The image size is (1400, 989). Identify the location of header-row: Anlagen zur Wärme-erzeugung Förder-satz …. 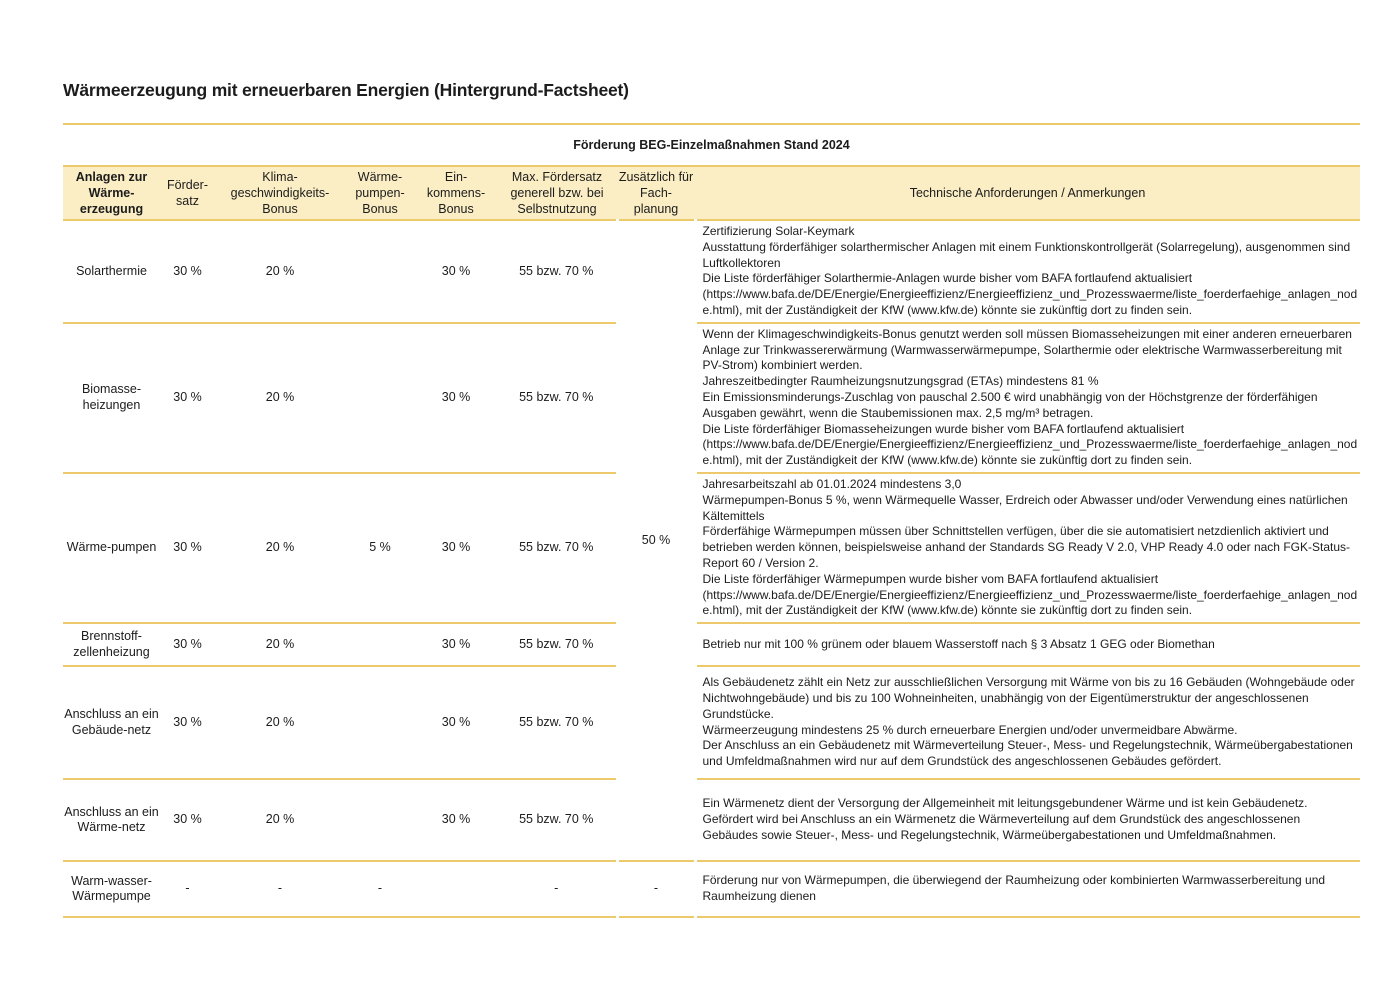
(711, 193).